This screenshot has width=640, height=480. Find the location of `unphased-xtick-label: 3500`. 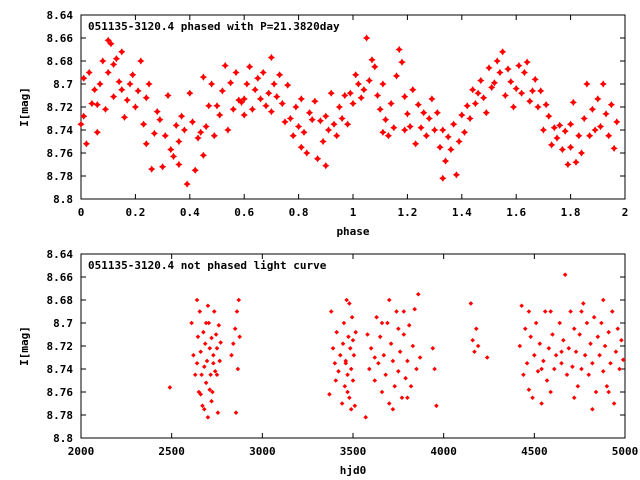

unphased-xtick-label: 3500 is located at coordinates (353, 451).